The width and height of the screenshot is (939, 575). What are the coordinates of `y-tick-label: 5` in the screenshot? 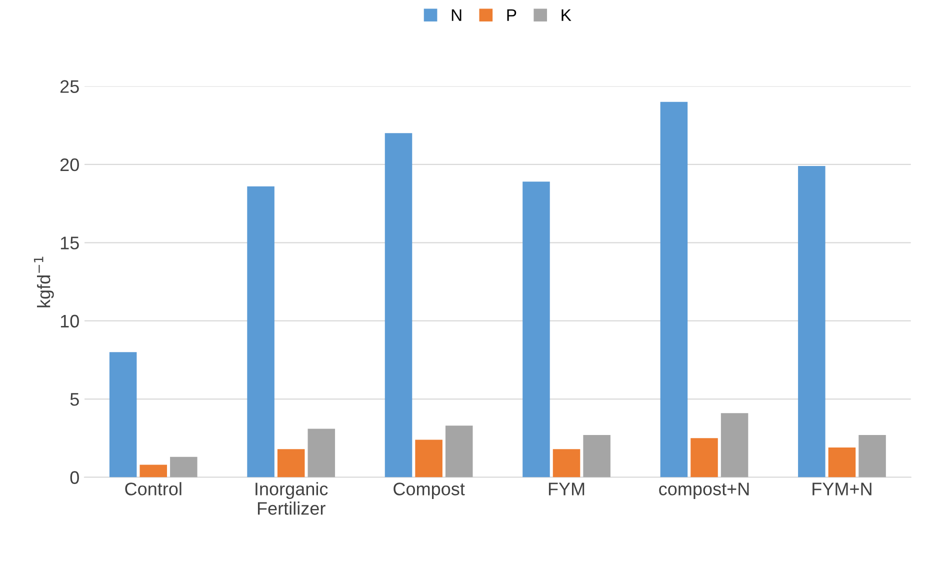 It's located at (74, 399).